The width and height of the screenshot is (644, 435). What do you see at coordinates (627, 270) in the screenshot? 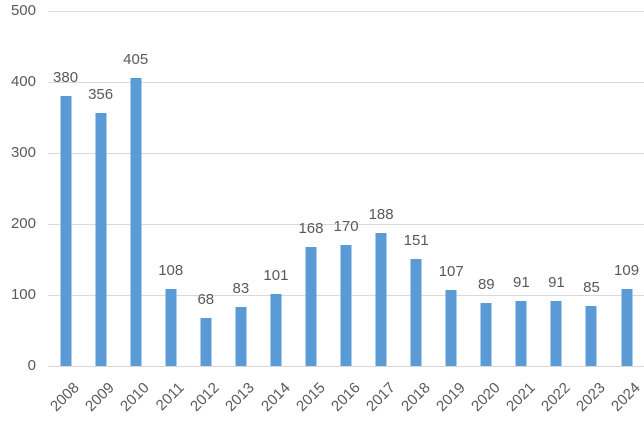
I see `data-label-2024: 109` at bounding box center [627, 270].